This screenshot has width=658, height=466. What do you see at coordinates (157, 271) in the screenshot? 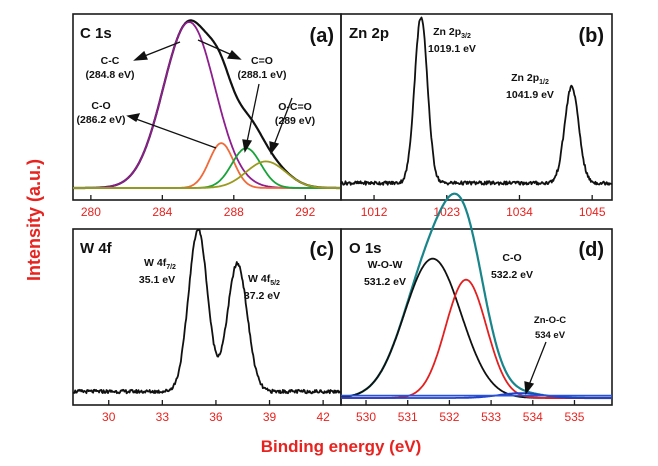
I see `annotation-w4f72: W 4f7/2 35.1 eV` at bounding box center [157, 271].